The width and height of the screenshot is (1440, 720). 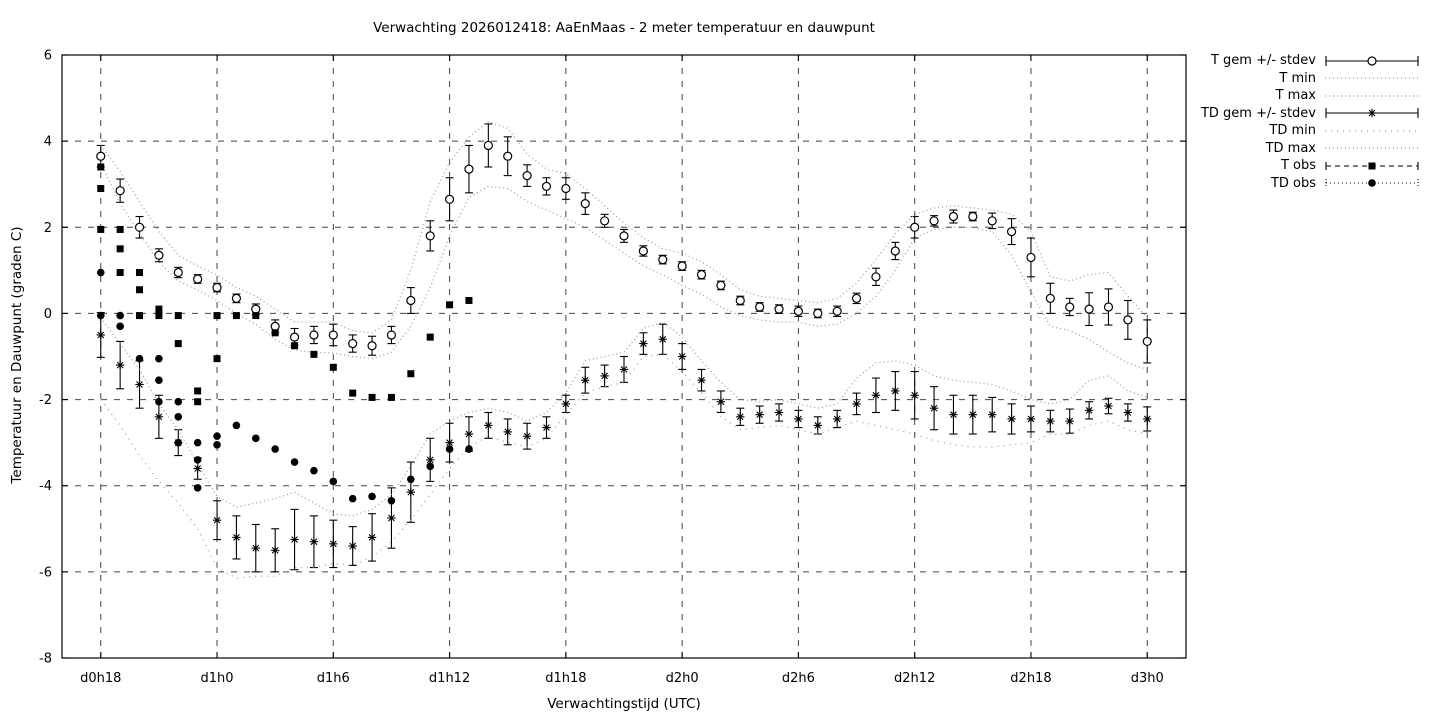 What do you see at coordinates (565, 678) in the screenshot?
I see `x-tick-label: d1h18` at bounding box center [565, 678].